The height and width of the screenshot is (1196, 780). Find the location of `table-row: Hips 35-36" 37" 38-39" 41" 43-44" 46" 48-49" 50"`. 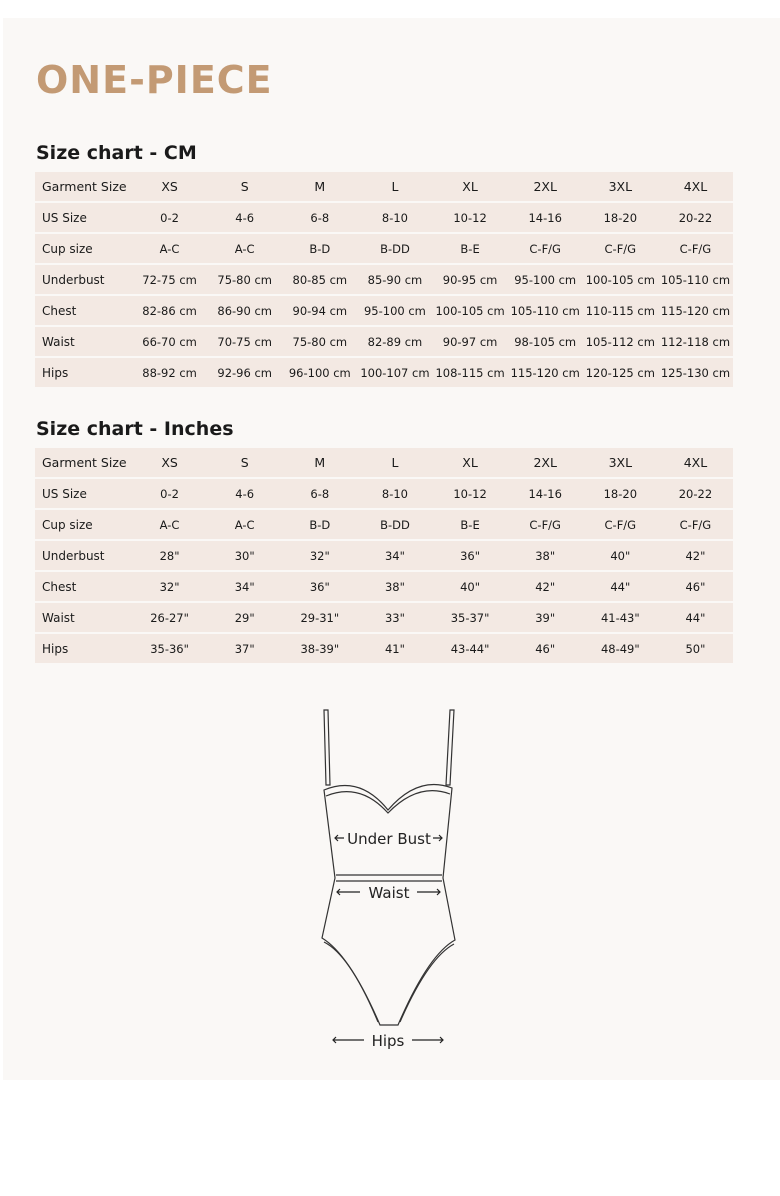

table-row: Hips 35-36" 37" 38-39" 41" 43-44" 46" 48-49" 50" is located at coordinates (384, 649).